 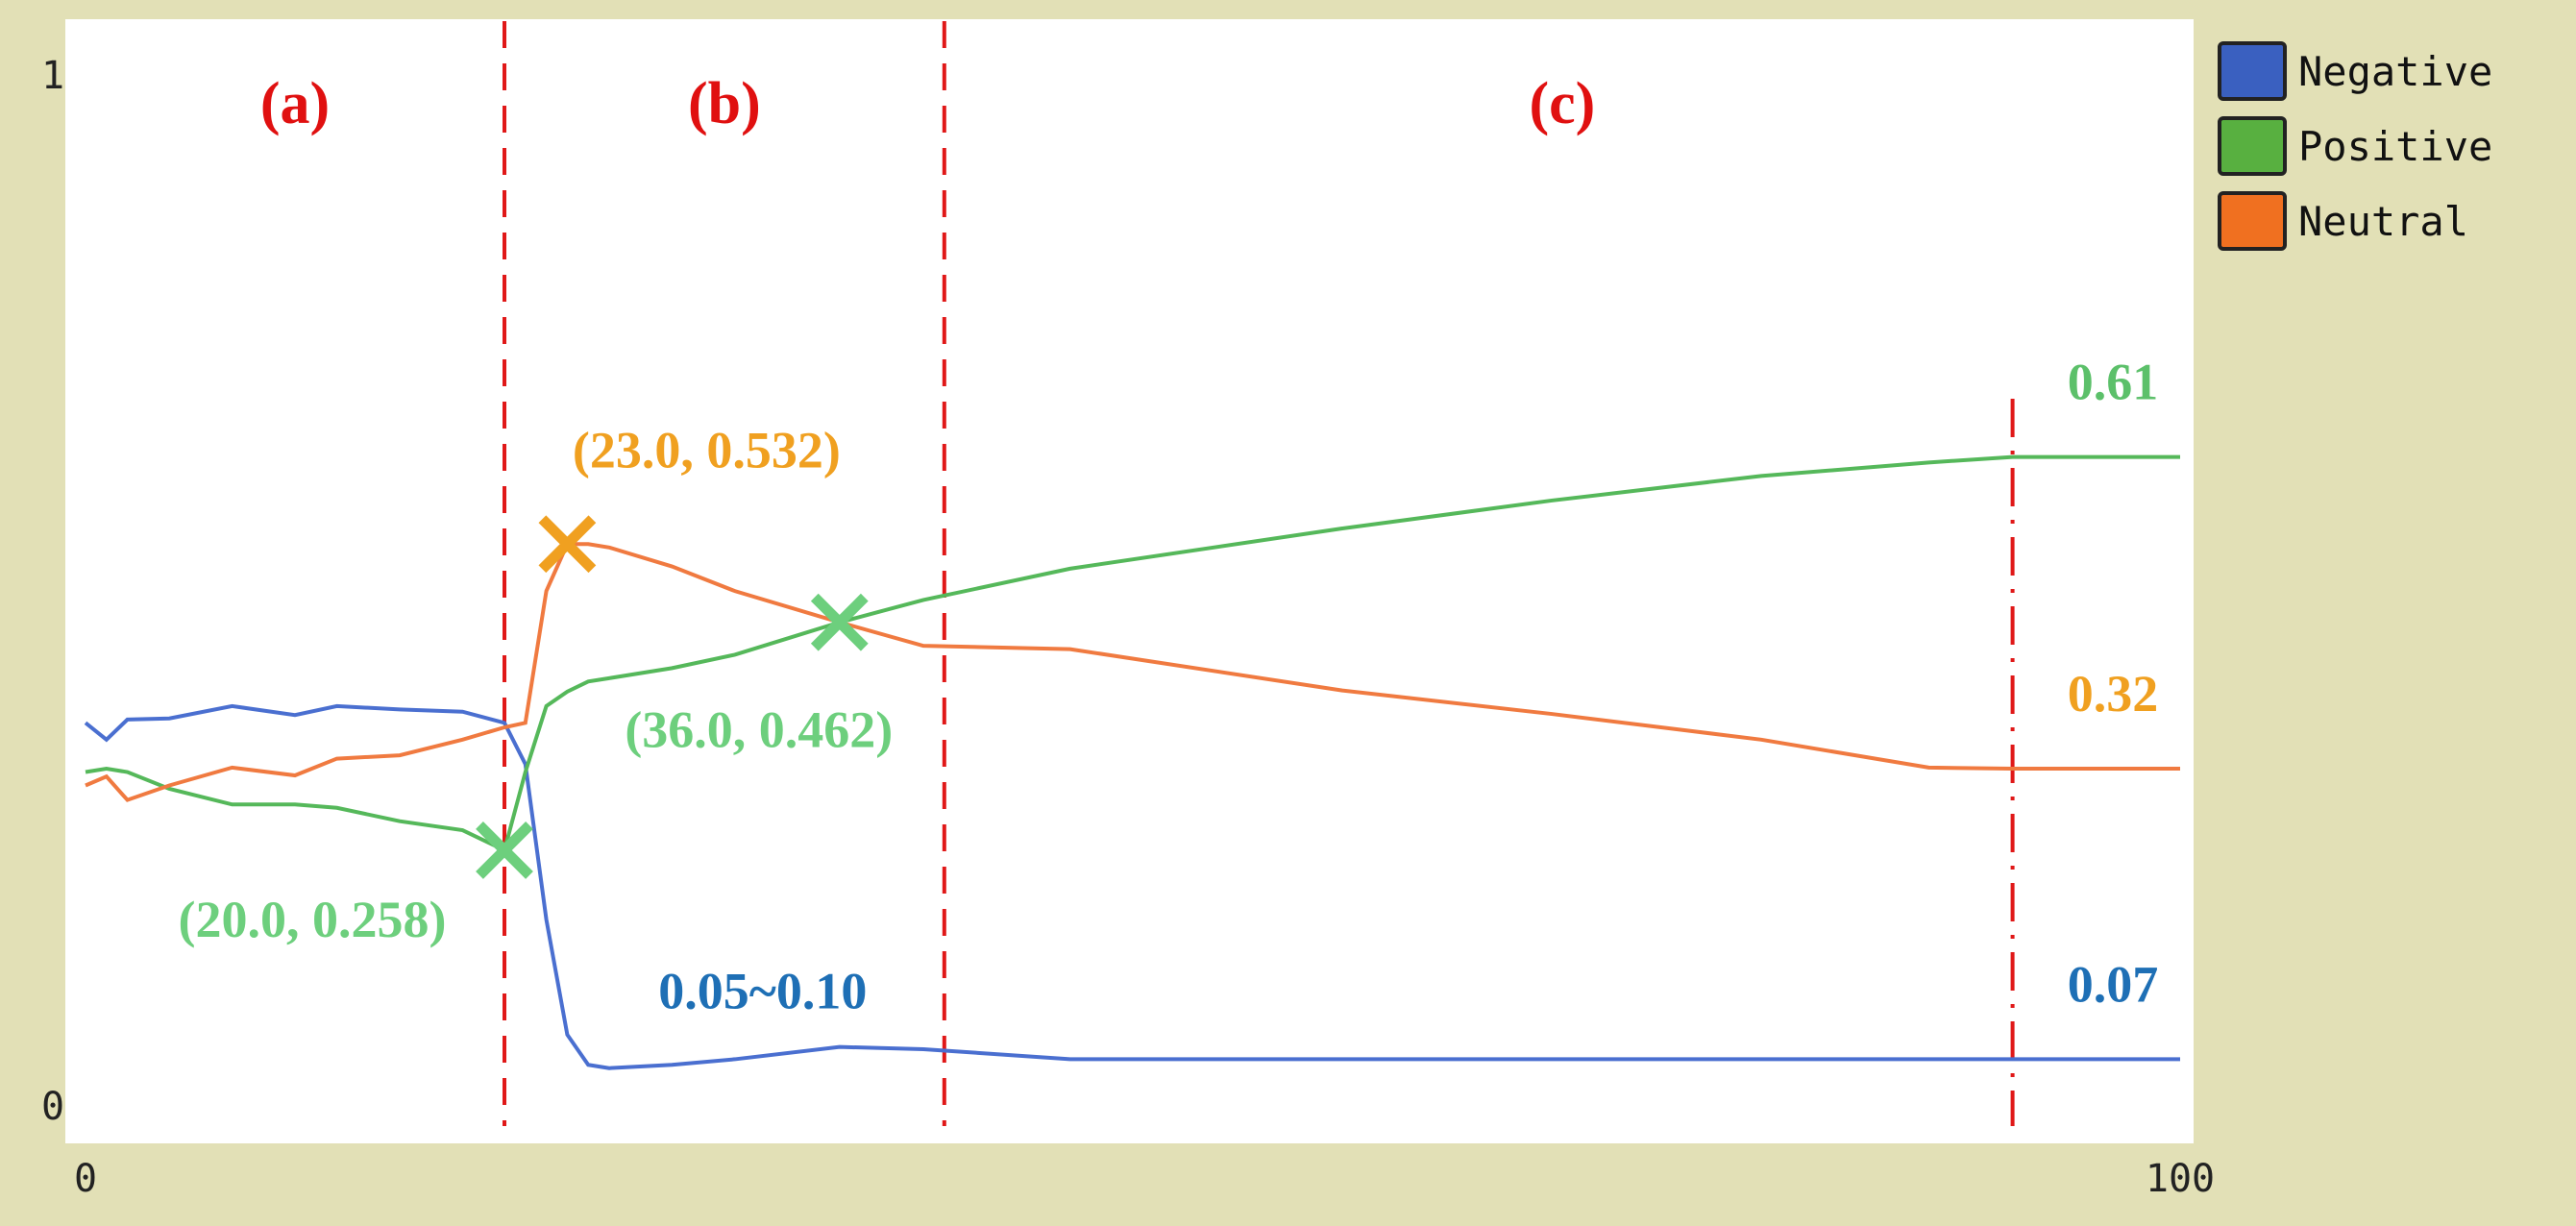 I want to click on end-label: 0.61, so click(x=2113, y=383).